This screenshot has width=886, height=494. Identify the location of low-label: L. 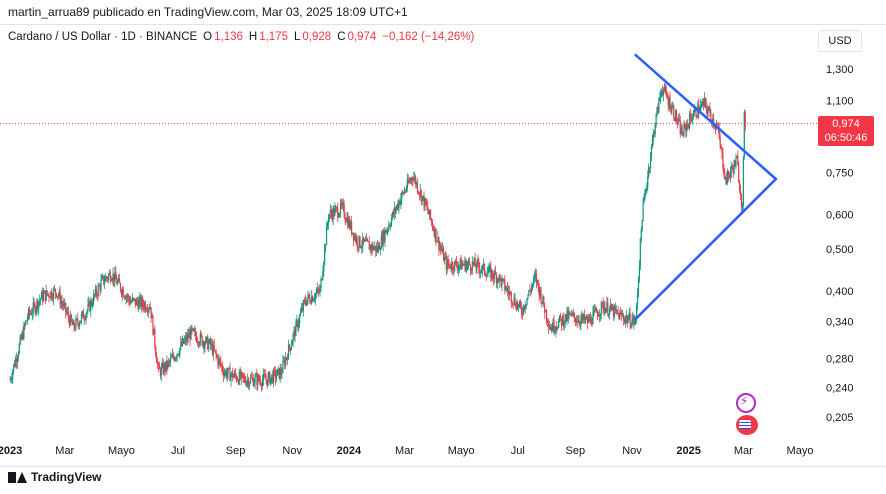
(297, 37).